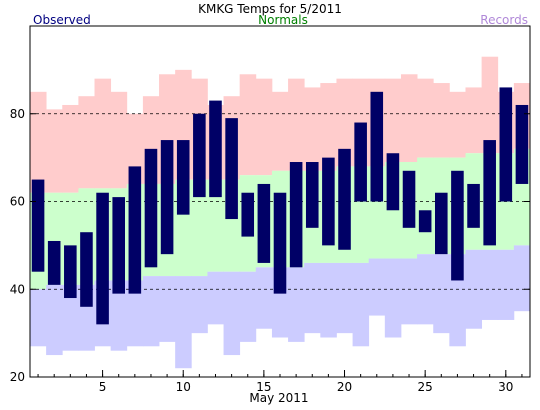  What do you see at coordinates (270, 9) in the screenshot?
I see `chart-title: KMKG Temps for 5/2011` at bounding box center [270, 9].